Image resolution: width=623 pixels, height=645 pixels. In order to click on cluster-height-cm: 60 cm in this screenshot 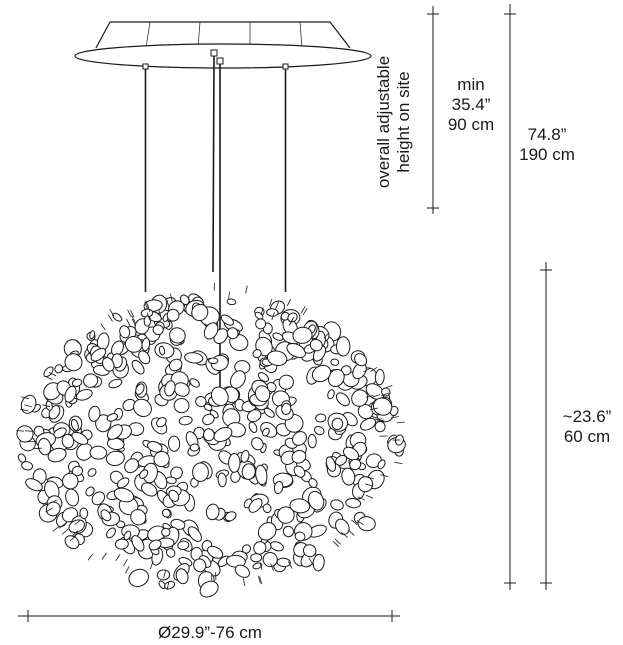, I will do `click(587, 436)`.